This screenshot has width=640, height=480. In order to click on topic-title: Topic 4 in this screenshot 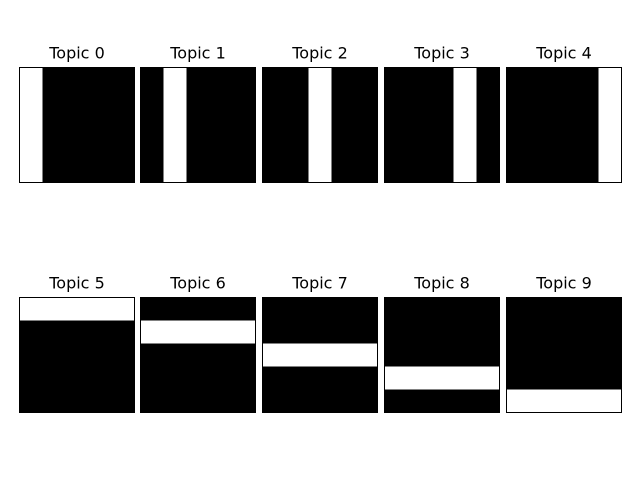, I will do `click(563, 53)`.